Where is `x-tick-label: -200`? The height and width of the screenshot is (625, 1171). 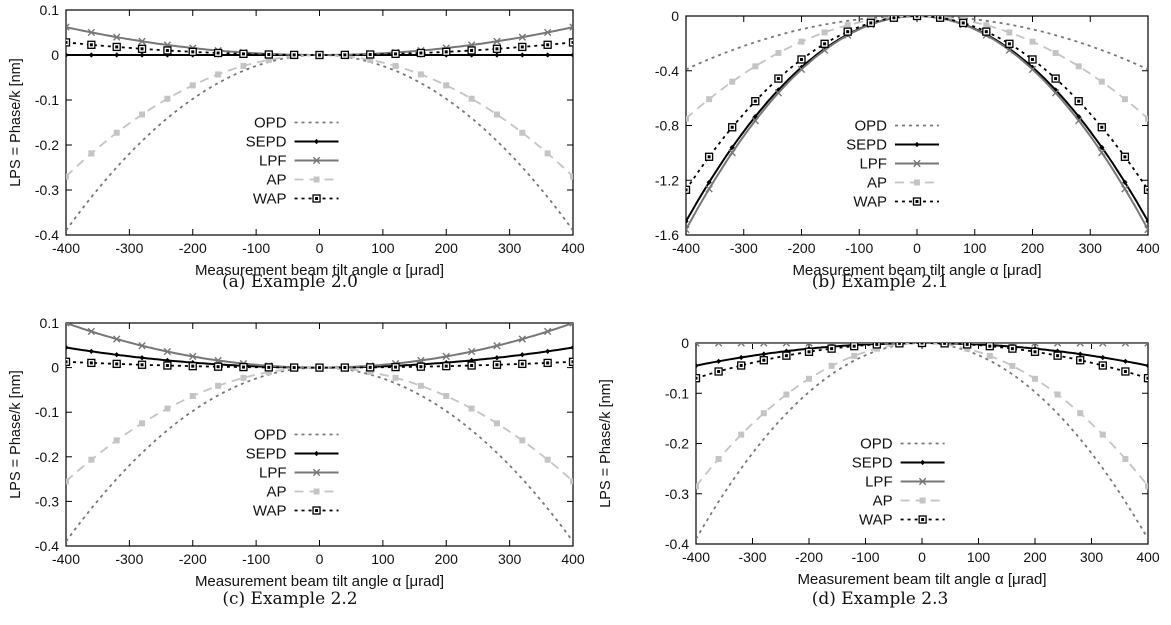
x-tick-label: -200 is located at coordinates (193, 248).